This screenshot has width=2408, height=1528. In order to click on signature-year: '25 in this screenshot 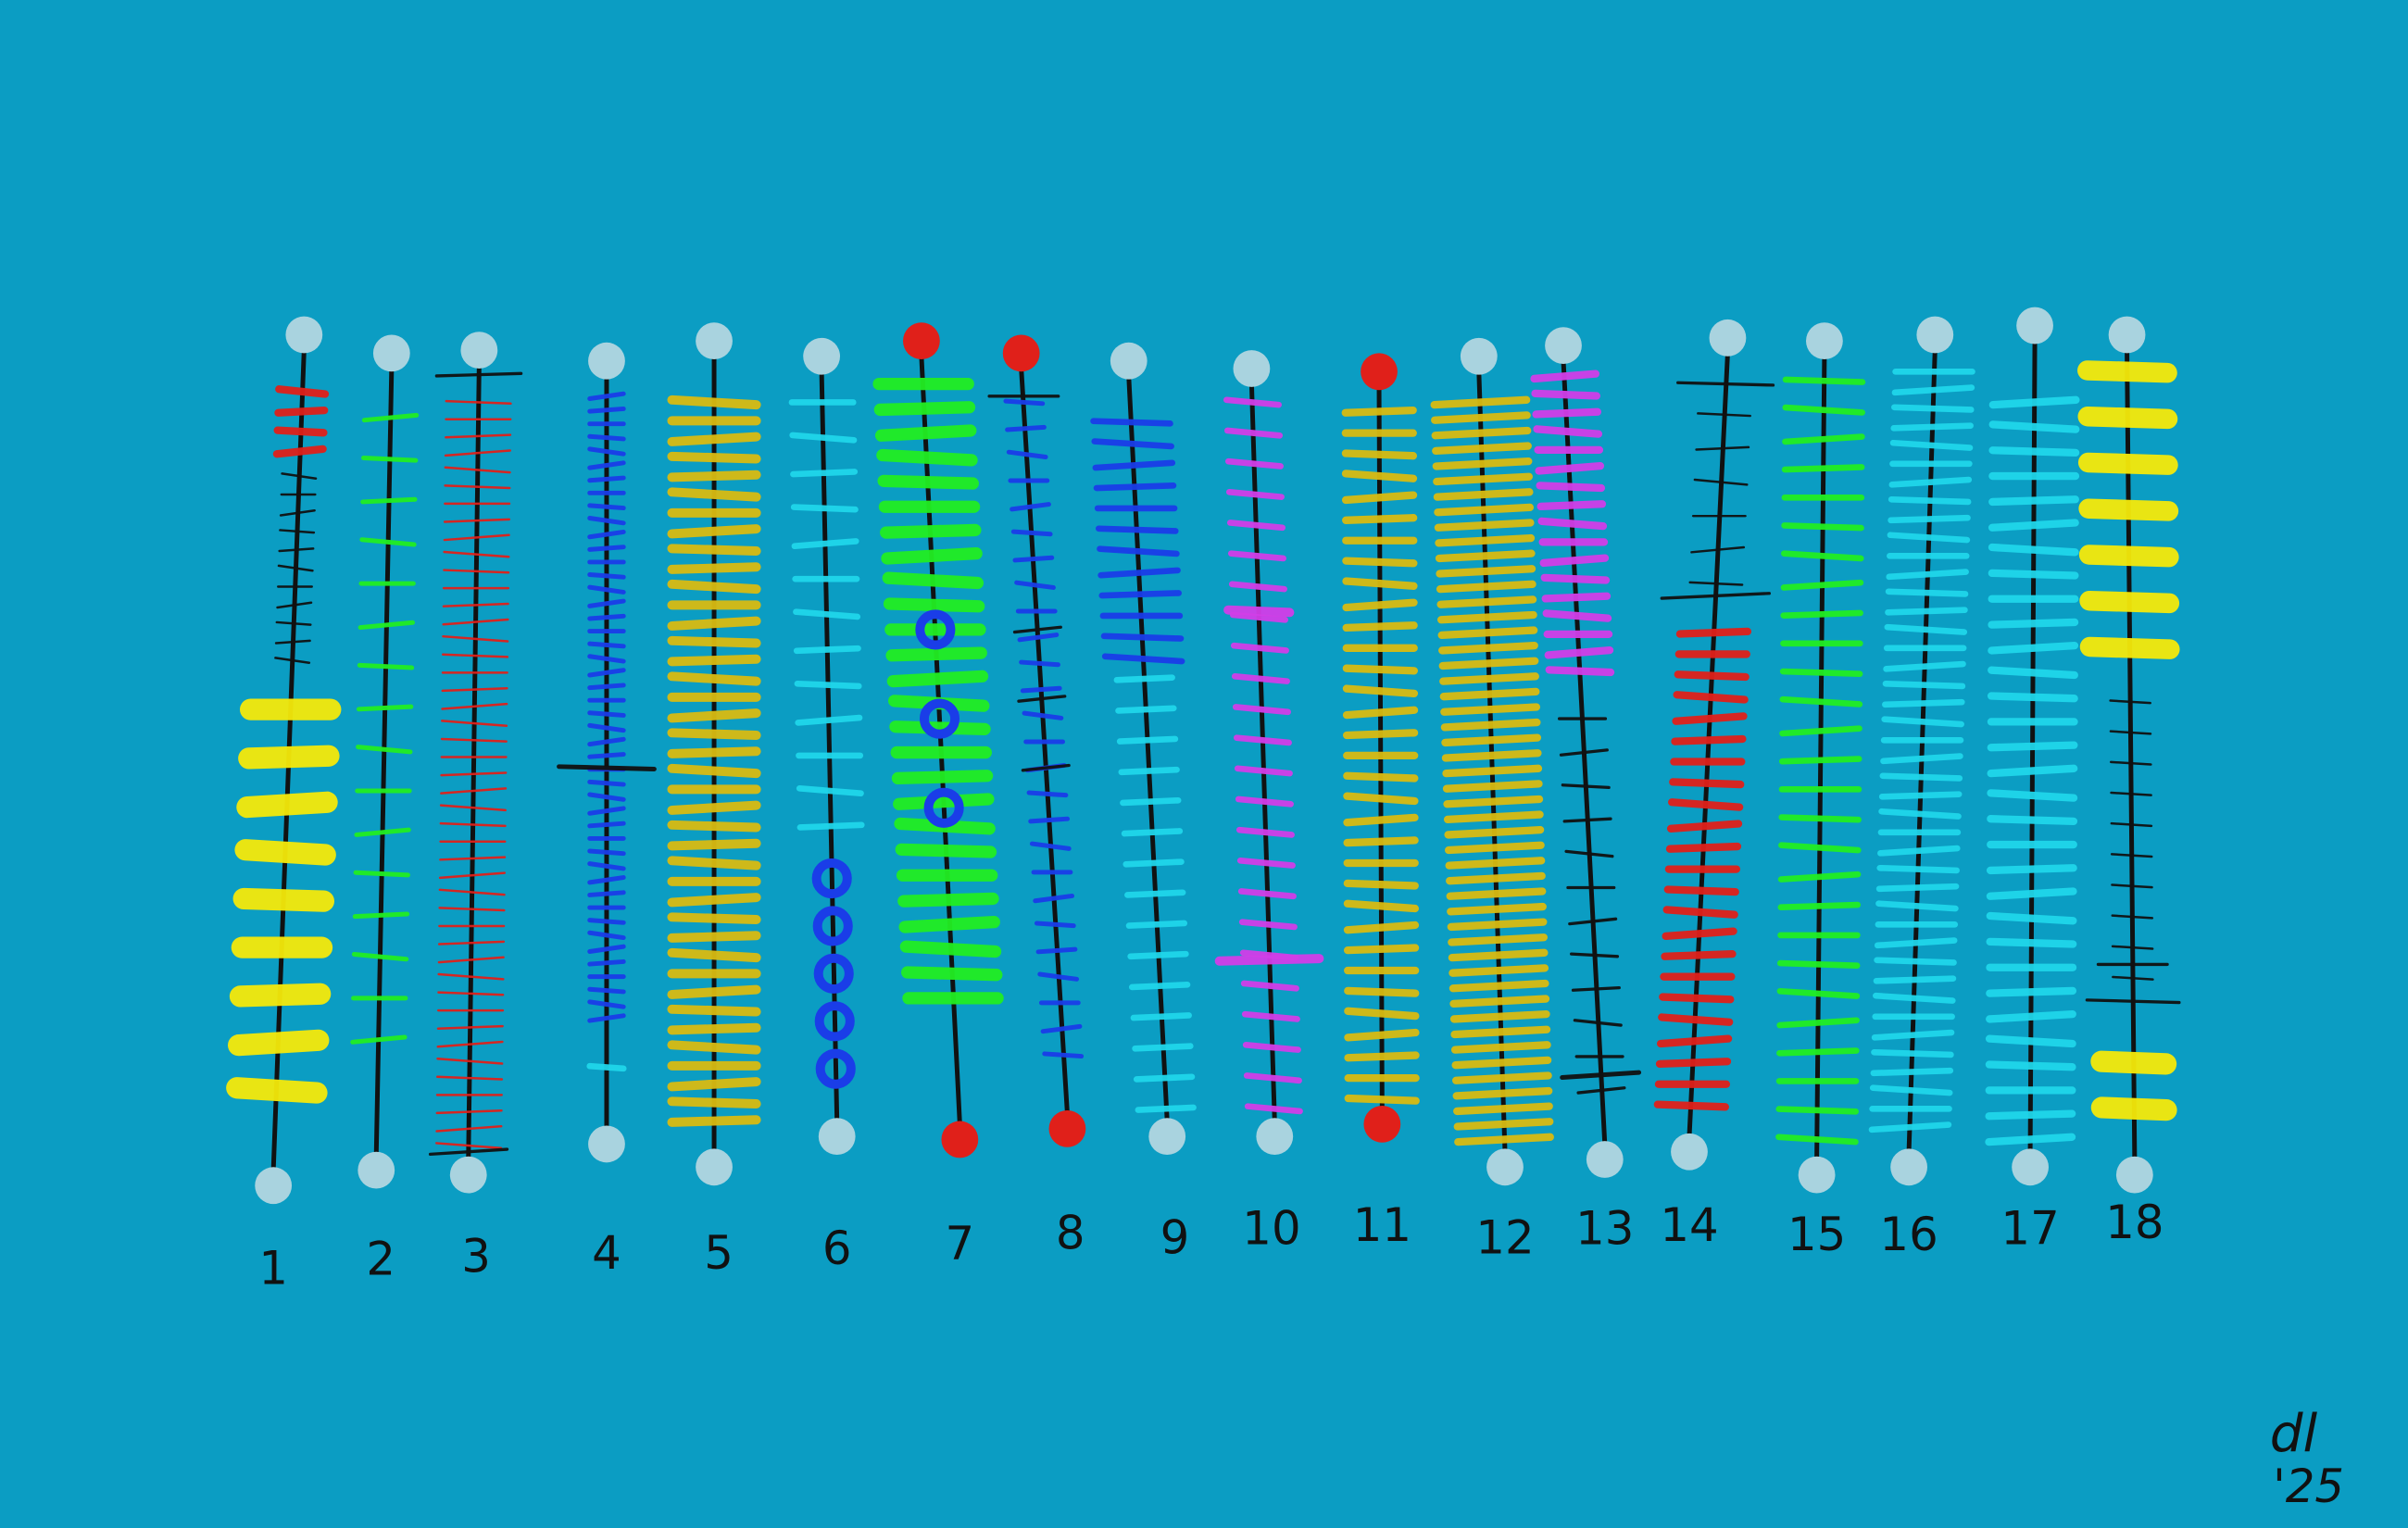, I will do `click(2308, 1486)`.